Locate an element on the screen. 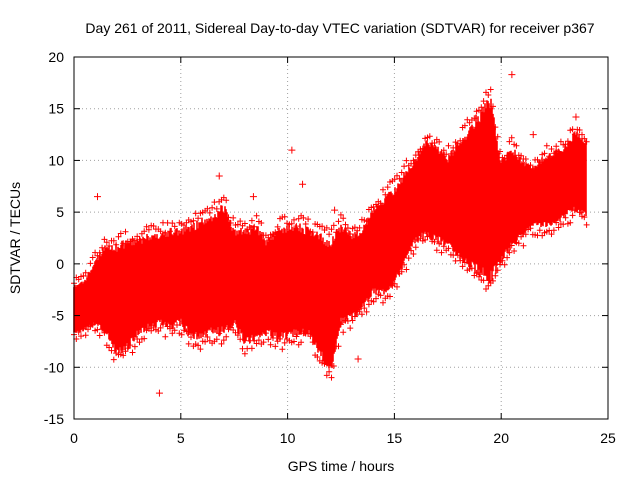 The image size is (640, 480). x-tick-label: 15 is located at coordinates (395, 438).